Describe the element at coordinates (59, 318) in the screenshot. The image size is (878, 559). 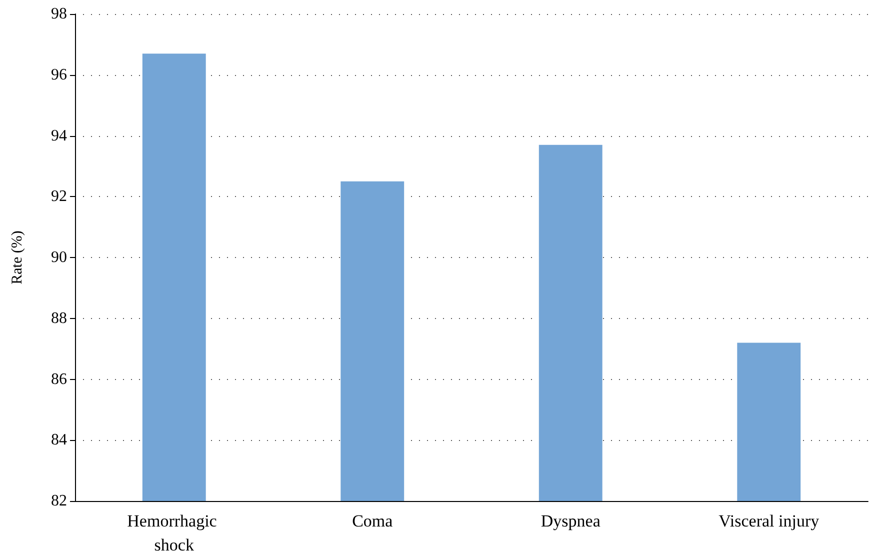
I see `y-tick-label: 88` at that location.